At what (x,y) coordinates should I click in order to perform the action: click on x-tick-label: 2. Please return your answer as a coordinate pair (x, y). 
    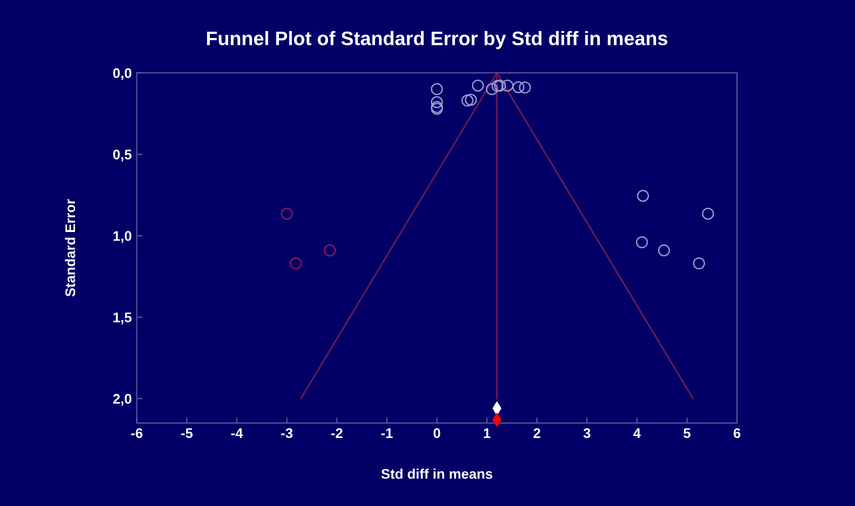
    Looking at the image, I should click on (537, 433).